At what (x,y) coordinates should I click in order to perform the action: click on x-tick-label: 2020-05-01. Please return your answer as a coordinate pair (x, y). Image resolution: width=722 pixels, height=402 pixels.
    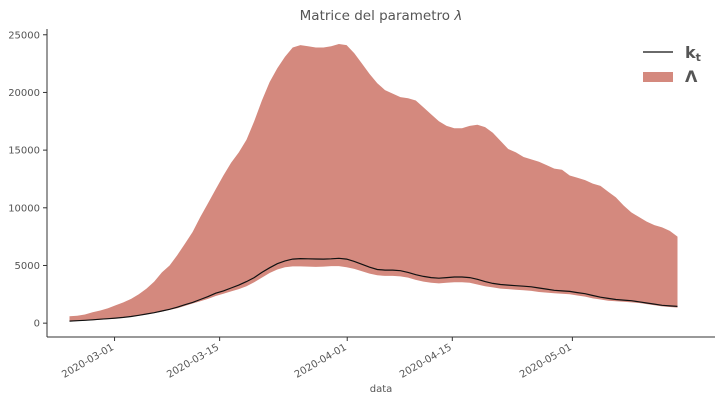
    Looking at the image, I should click on (546, 361).